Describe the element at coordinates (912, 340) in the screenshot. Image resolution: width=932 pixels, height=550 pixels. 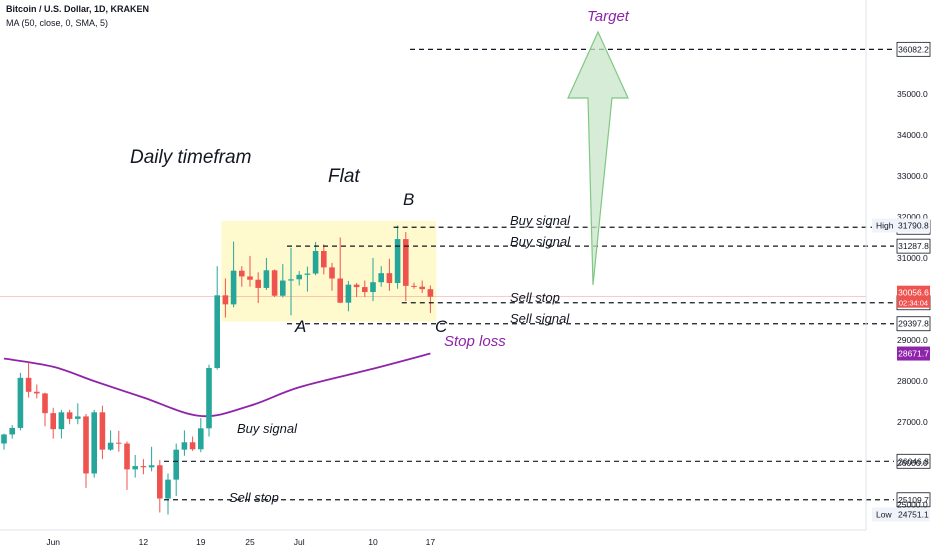
I see `y-tick-label: 29000.0` at that location.